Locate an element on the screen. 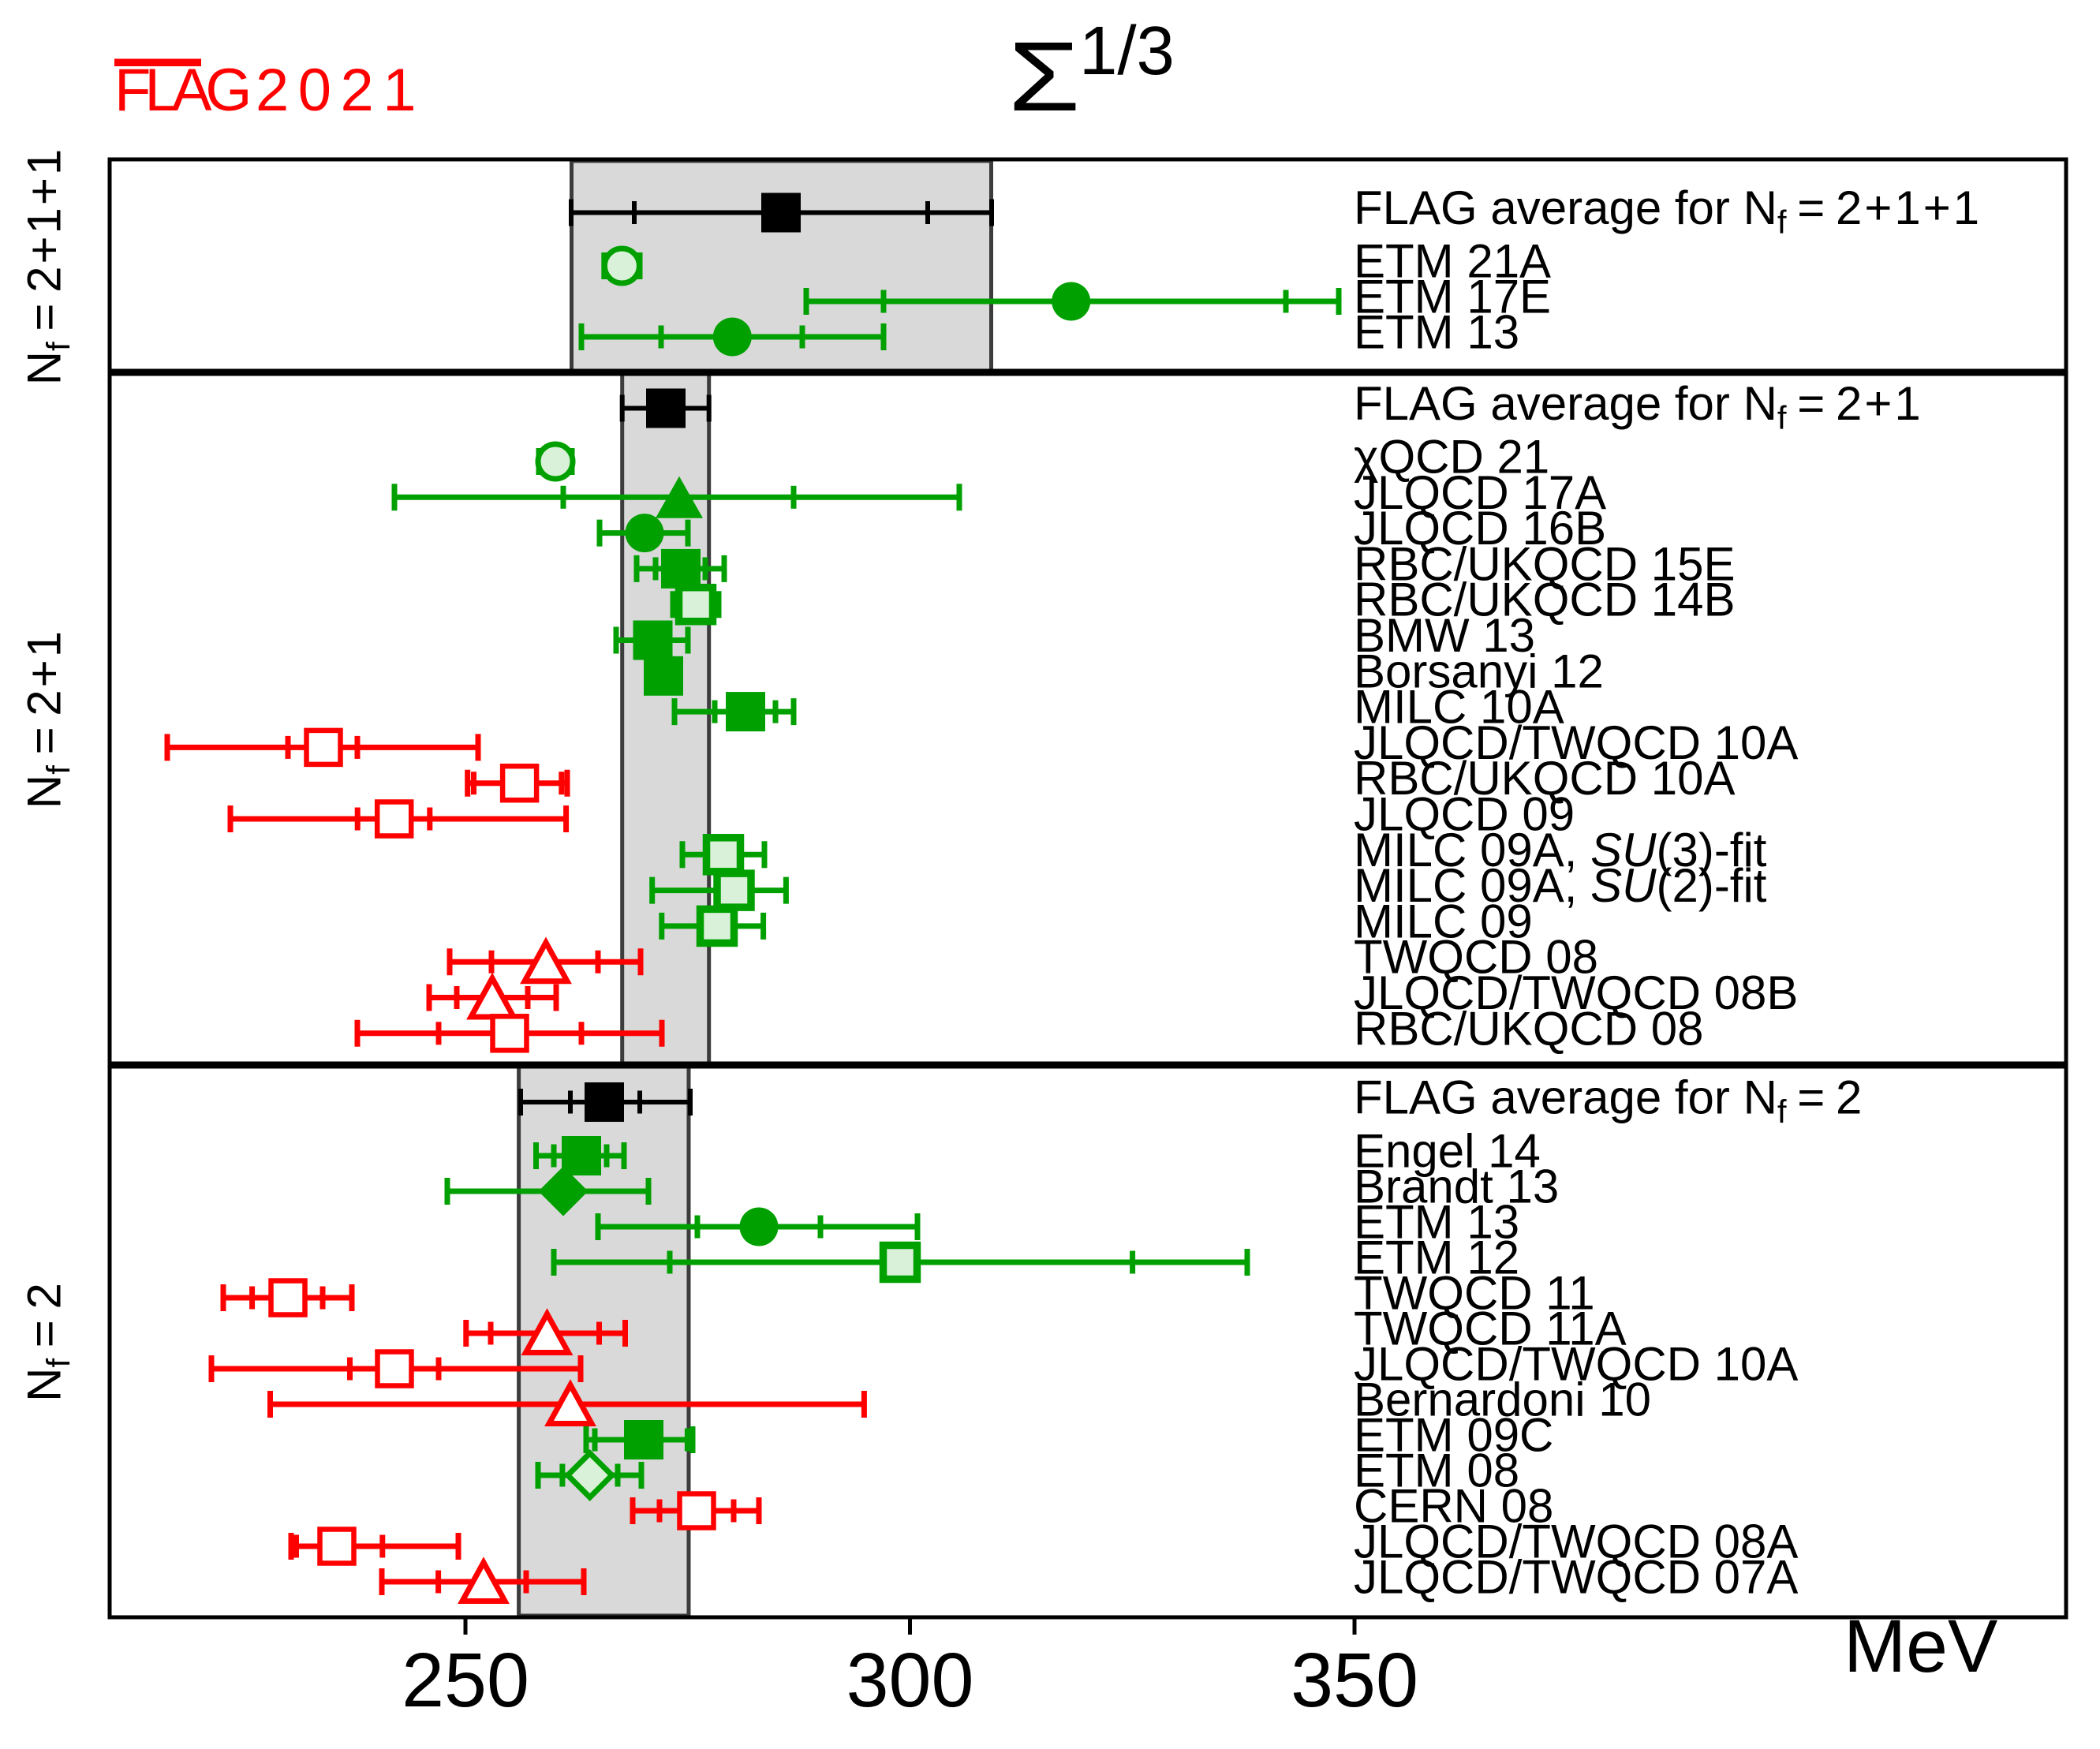 The height and width of the screenshot is (1749, 2100). svg-text: FLAG average for Nf = 2+1 is located at coordinates (1638, 407).